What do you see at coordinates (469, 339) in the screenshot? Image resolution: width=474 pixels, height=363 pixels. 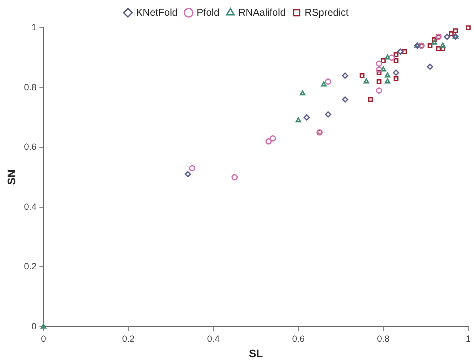 I see `x-tick-label: 1` at bounding box center [469, 339].